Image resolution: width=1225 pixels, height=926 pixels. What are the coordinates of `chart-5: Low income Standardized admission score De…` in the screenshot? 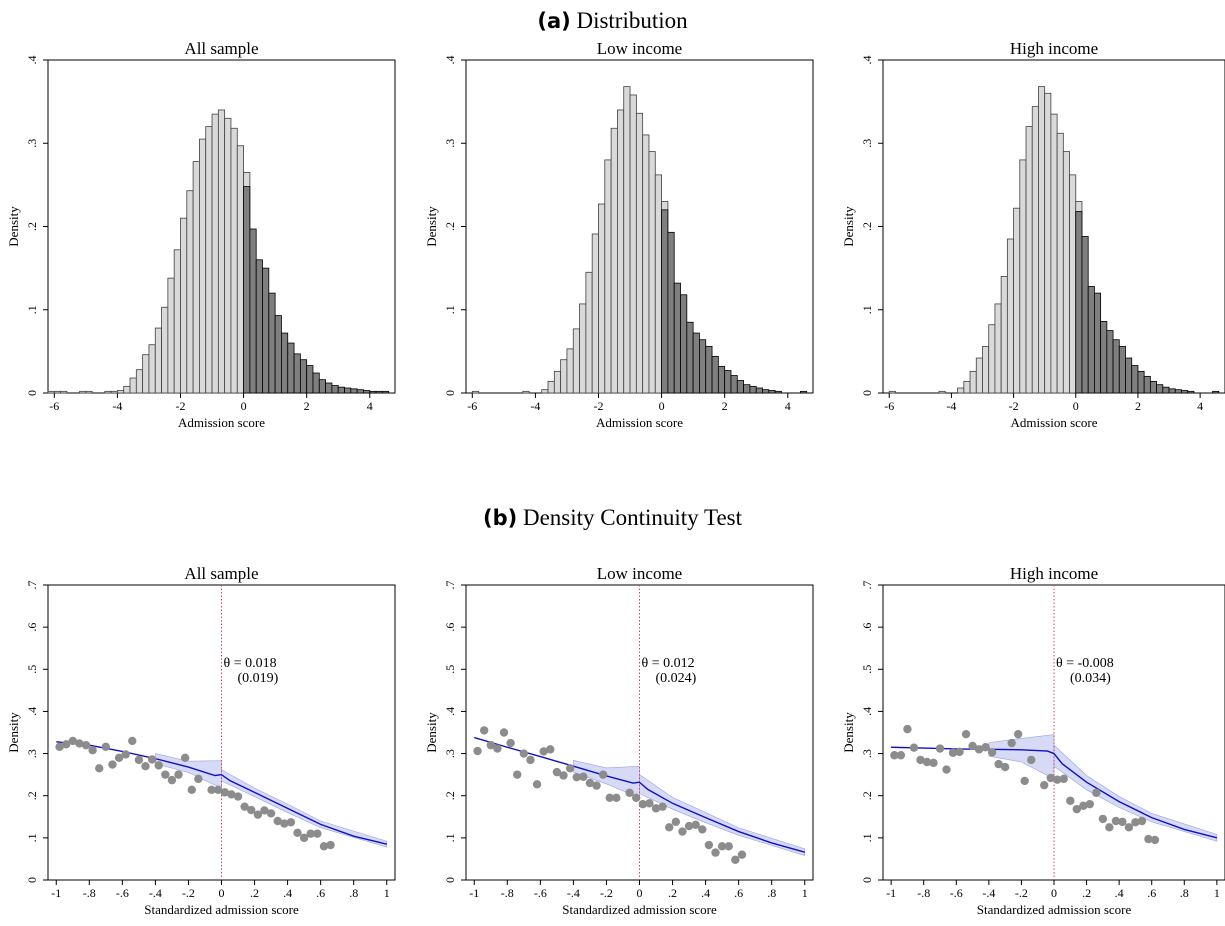 It's located at (619, 740).